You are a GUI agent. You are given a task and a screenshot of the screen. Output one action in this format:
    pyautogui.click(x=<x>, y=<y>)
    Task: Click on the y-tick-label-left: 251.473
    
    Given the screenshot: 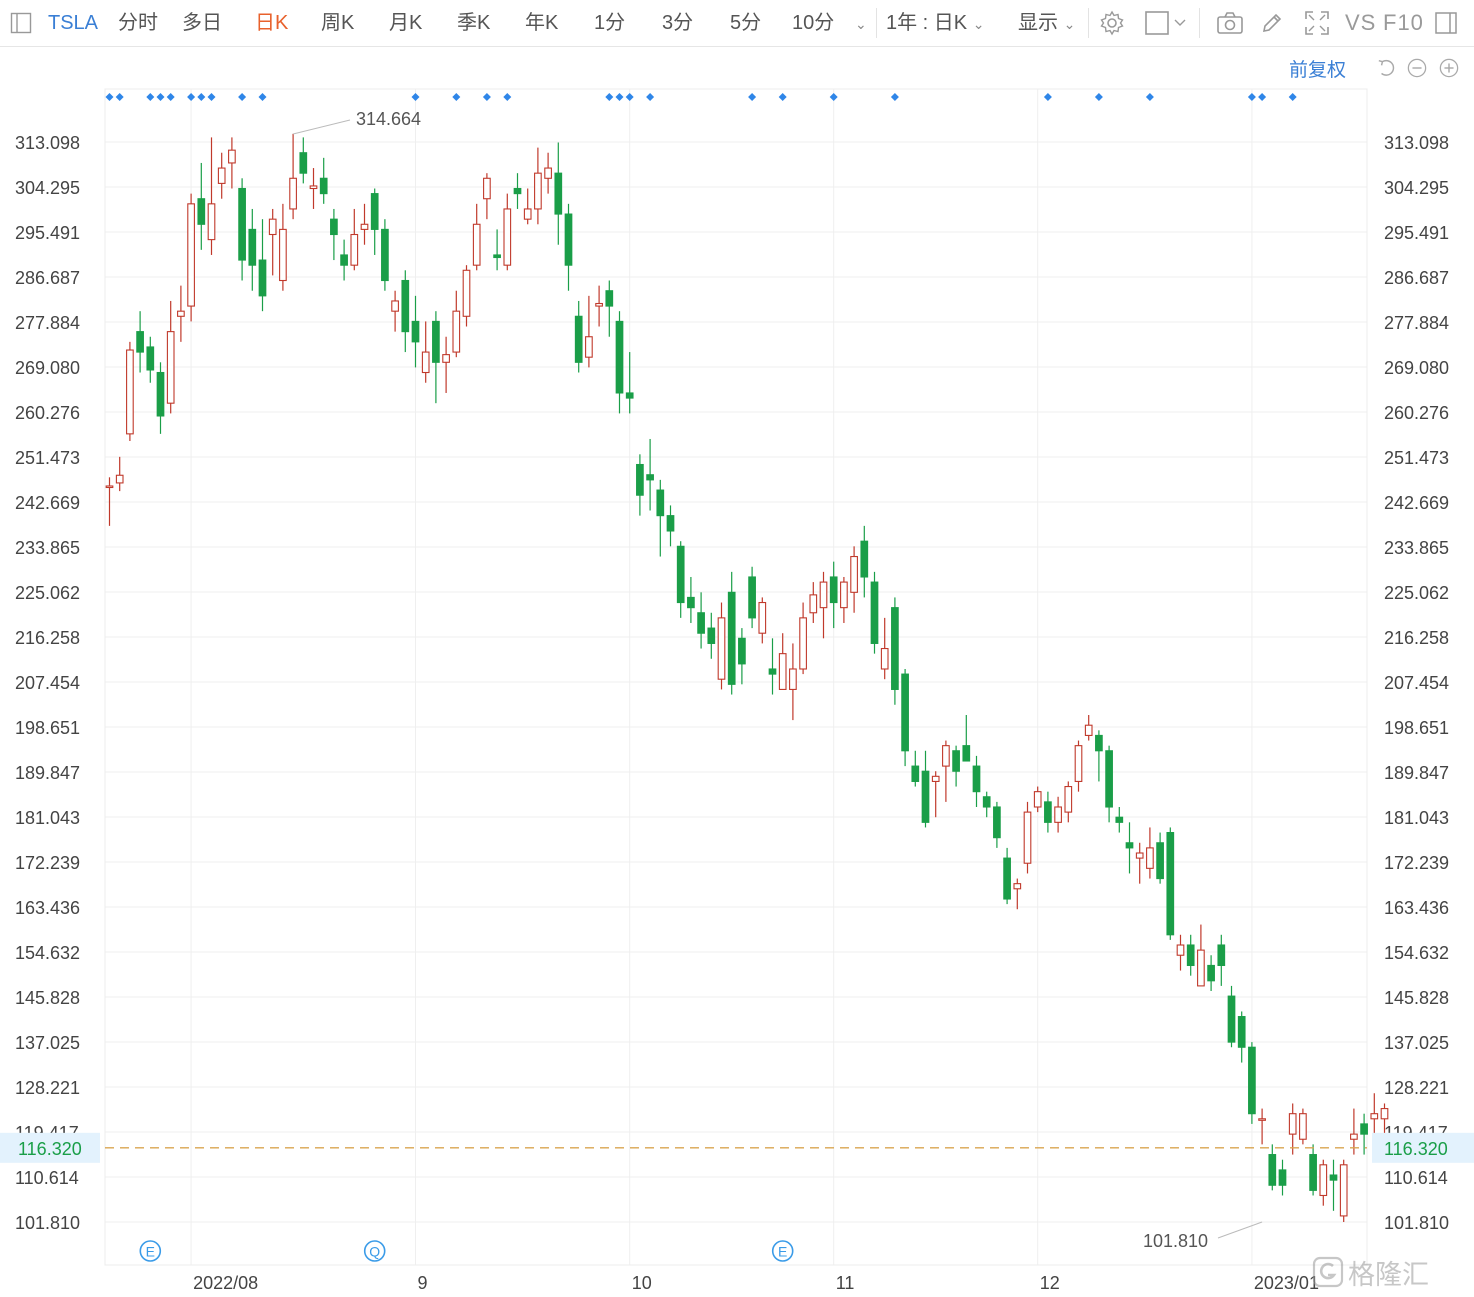 What is the action you would take?
    pyautogui.click(x=47, y=458)
    